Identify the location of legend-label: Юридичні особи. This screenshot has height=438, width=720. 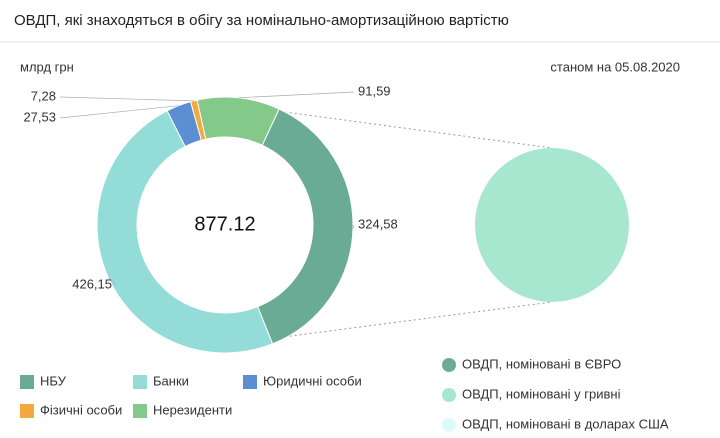
(312, 380).